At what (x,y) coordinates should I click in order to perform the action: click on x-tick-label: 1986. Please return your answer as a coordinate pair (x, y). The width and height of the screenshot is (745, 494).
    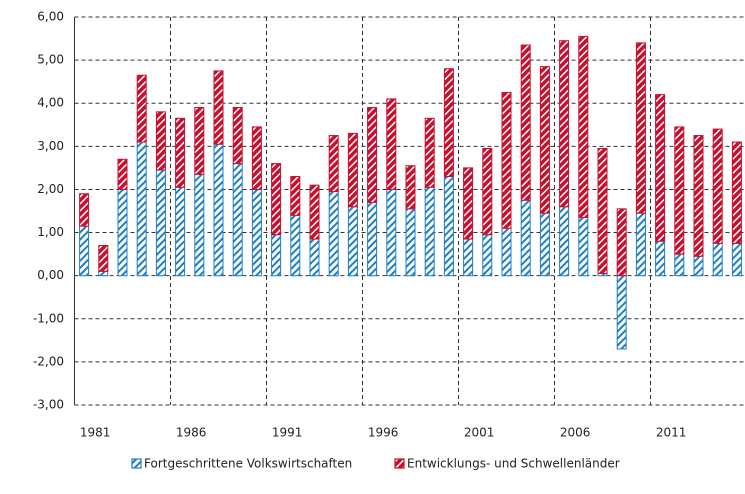
    Looking at the image, I should click on (191, 433).